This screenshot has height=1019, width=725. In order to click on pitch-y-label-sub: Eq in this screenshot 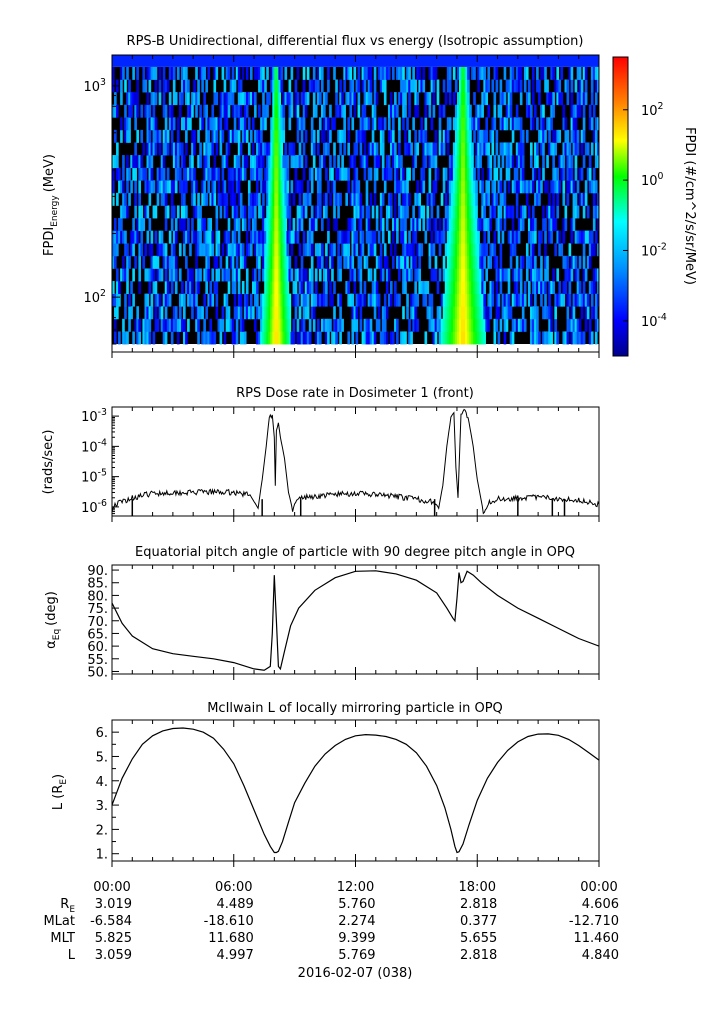, I will do `click(57, 634)`.